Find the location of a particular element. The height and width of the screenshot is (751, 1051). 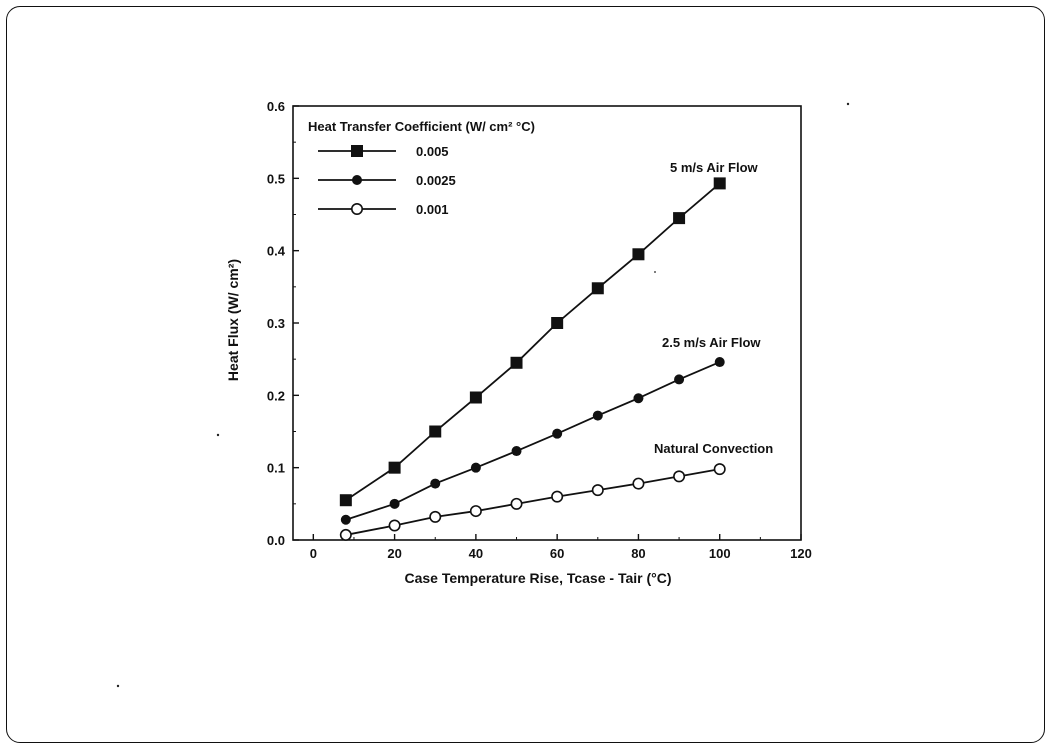

legend-title-text: Heat Transfer Coefficient (W/ cm² °C) is located at coordinates (421, 126).